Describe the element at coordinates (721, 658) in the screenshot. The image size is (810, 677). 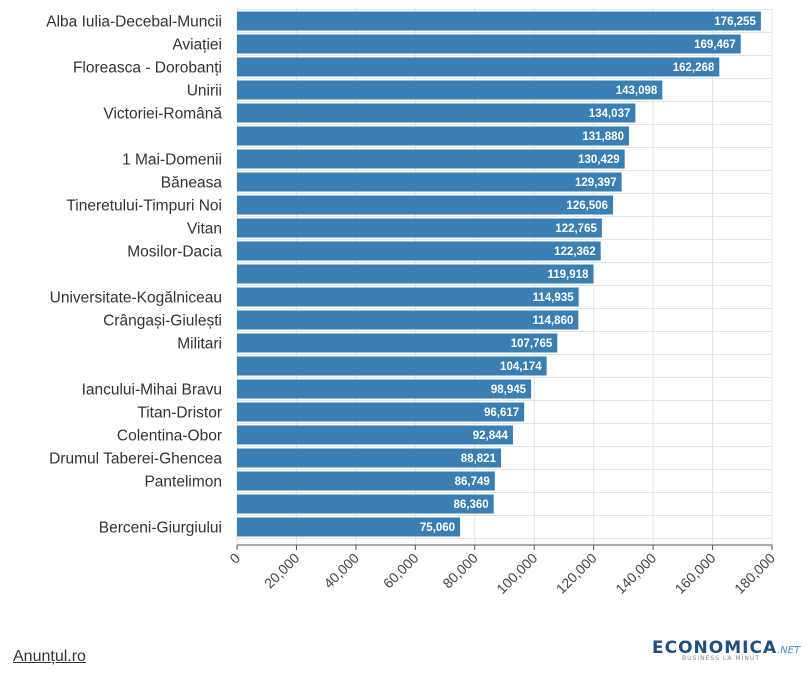
I see `logo-tagline: BUSINESS LA MINUT` at that location.